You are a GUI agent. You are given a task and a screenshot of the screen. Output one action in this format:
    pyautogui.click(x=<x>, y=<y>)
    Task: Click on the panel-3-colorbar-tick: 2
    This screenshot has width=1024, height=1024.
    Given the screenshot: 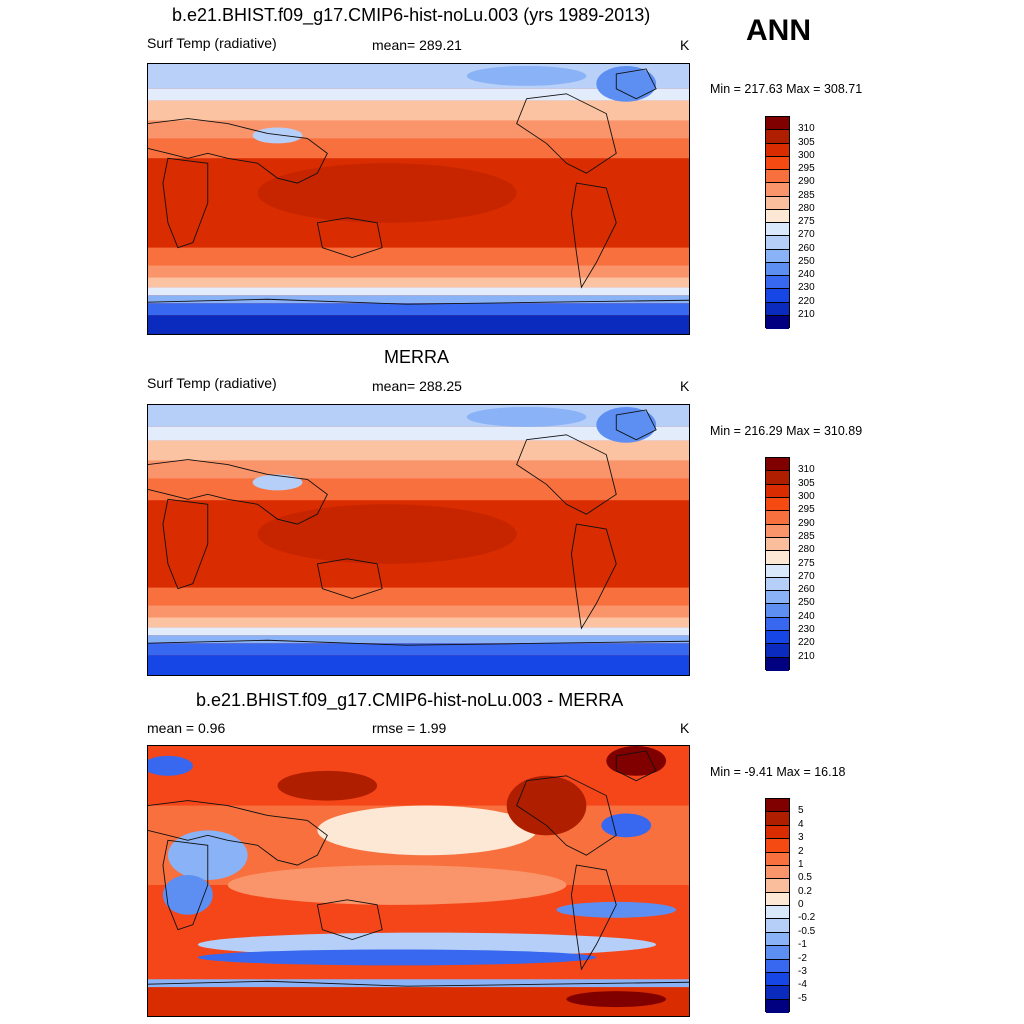 What is the action you would take?
    pyautogui.click(x=801, y=851)
    